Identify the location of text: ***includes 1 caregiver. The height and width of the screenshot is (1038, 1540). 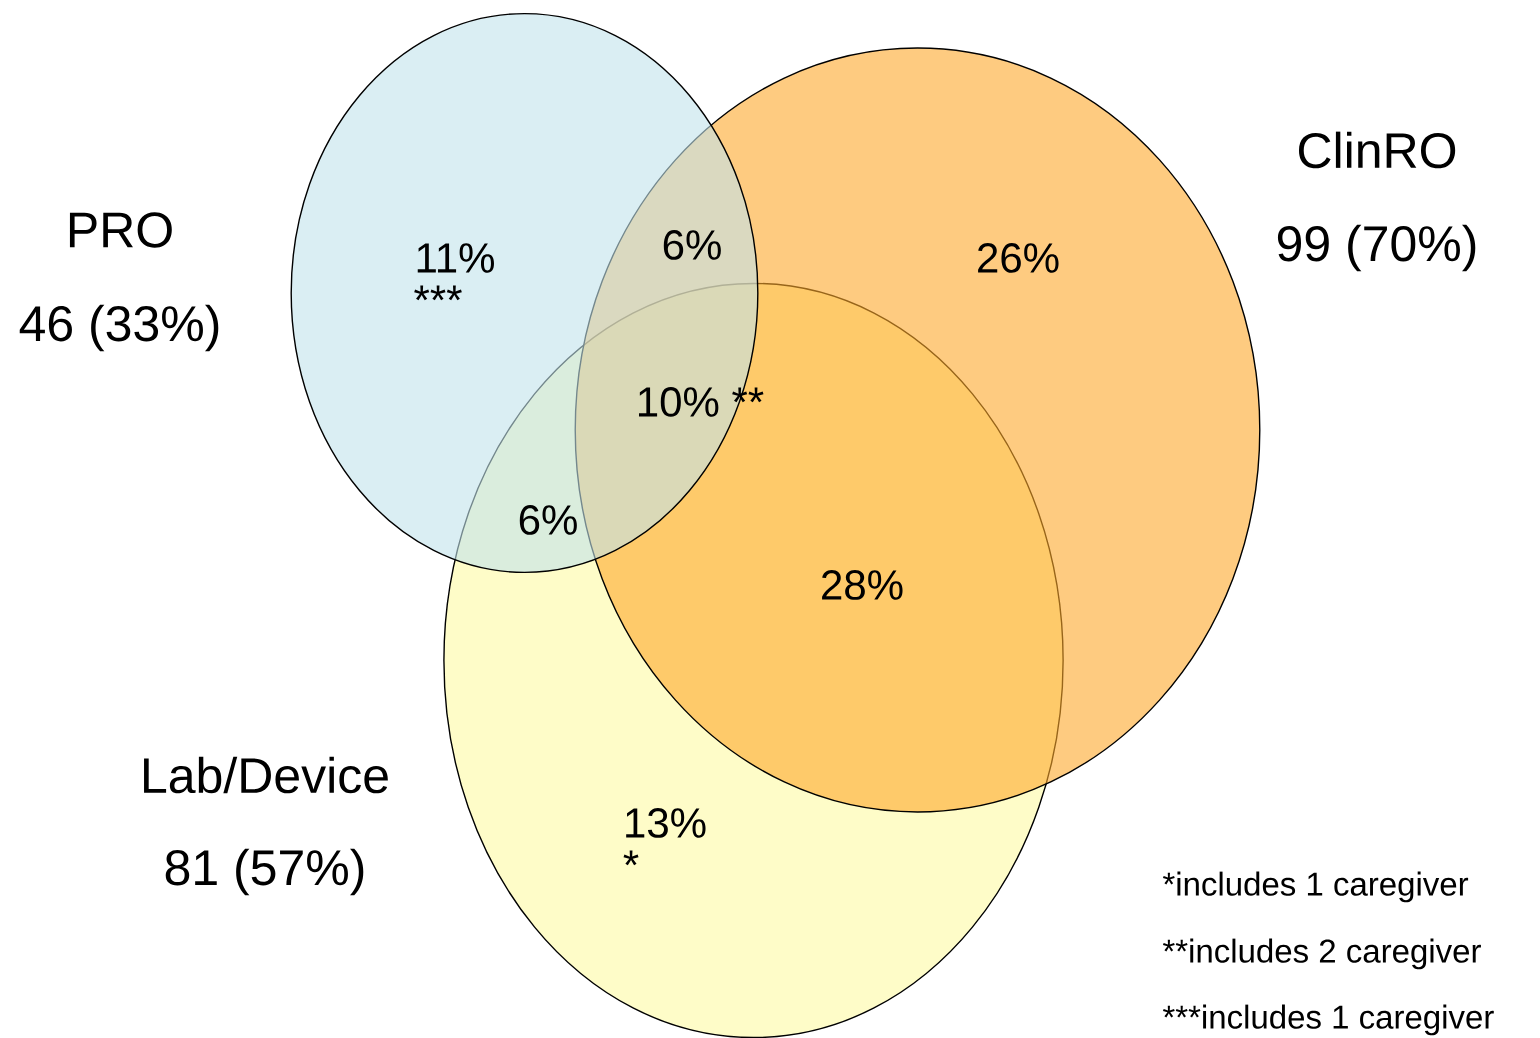
(1328, 1020).